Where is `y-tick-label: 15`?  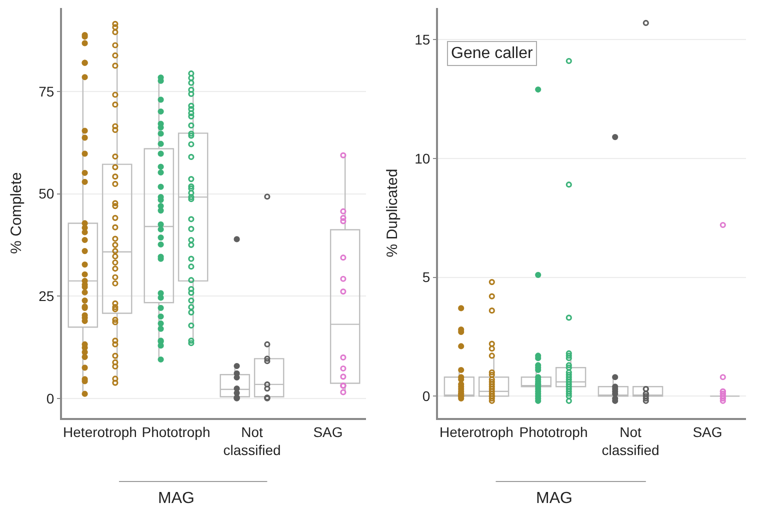
y-tick-label: 15 is located at coordinates (422, 40).